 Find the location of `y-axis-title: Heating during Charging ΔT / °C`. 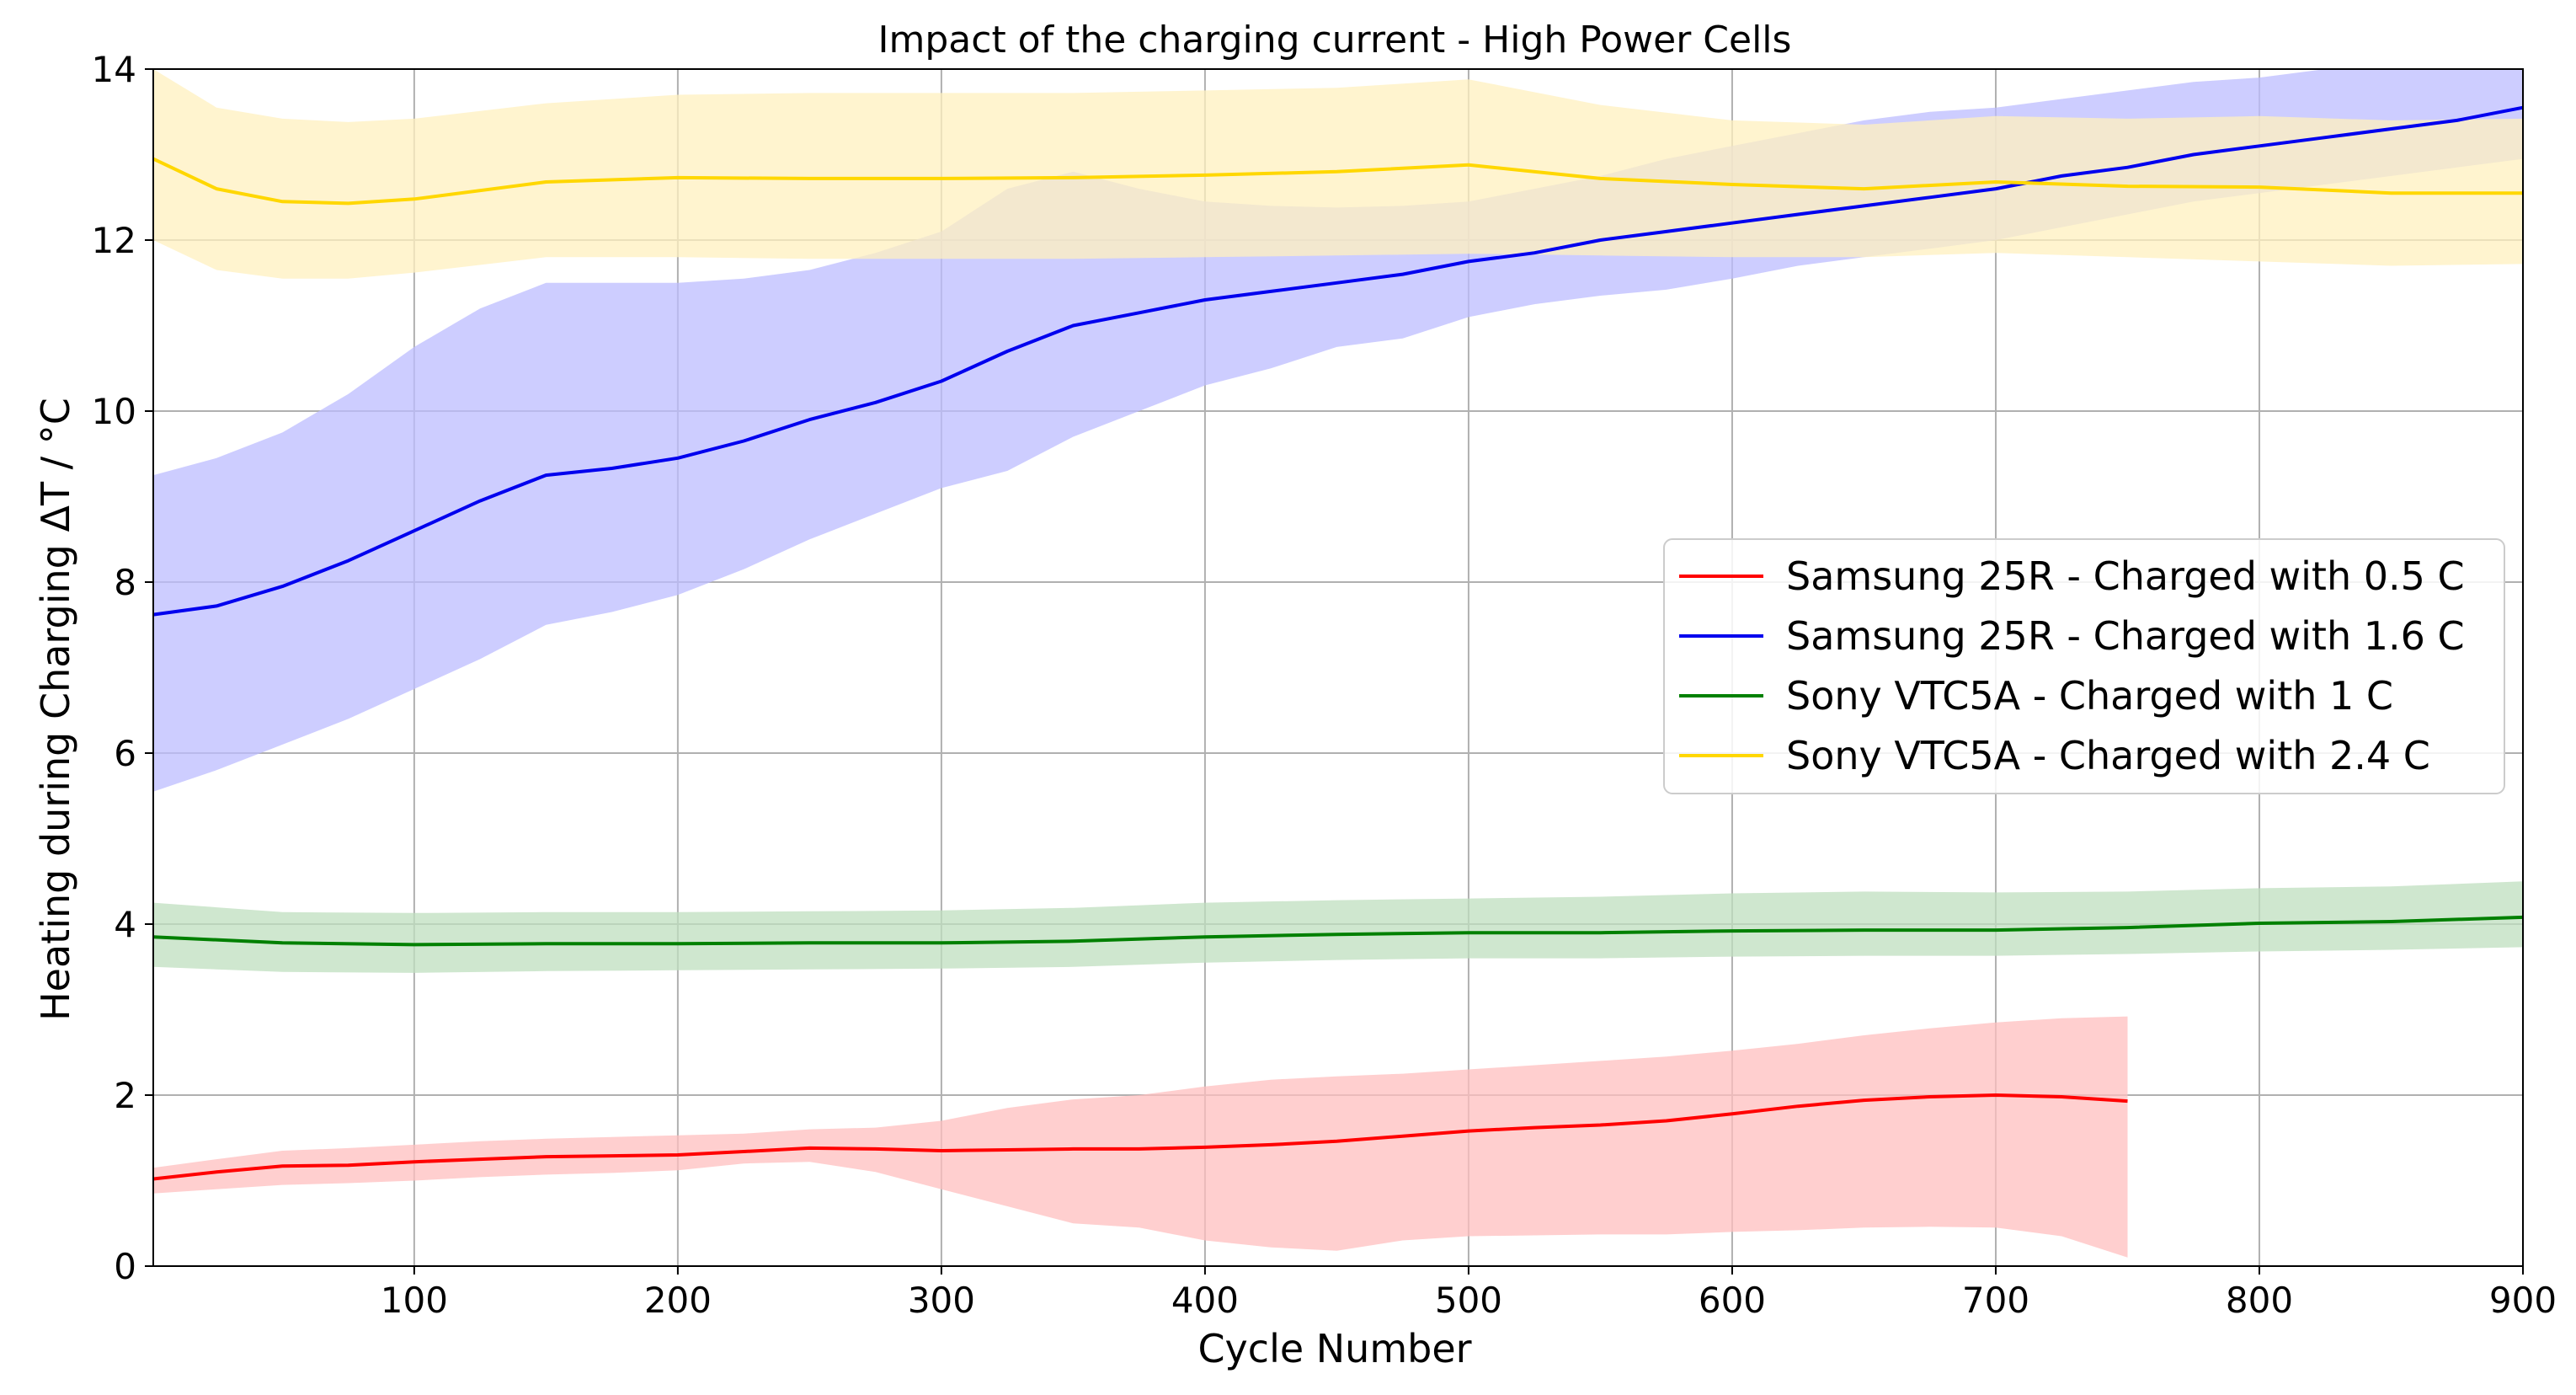

y-axis-title: Heating during Charging ΔT / °C is located at coordinates (55, 709).